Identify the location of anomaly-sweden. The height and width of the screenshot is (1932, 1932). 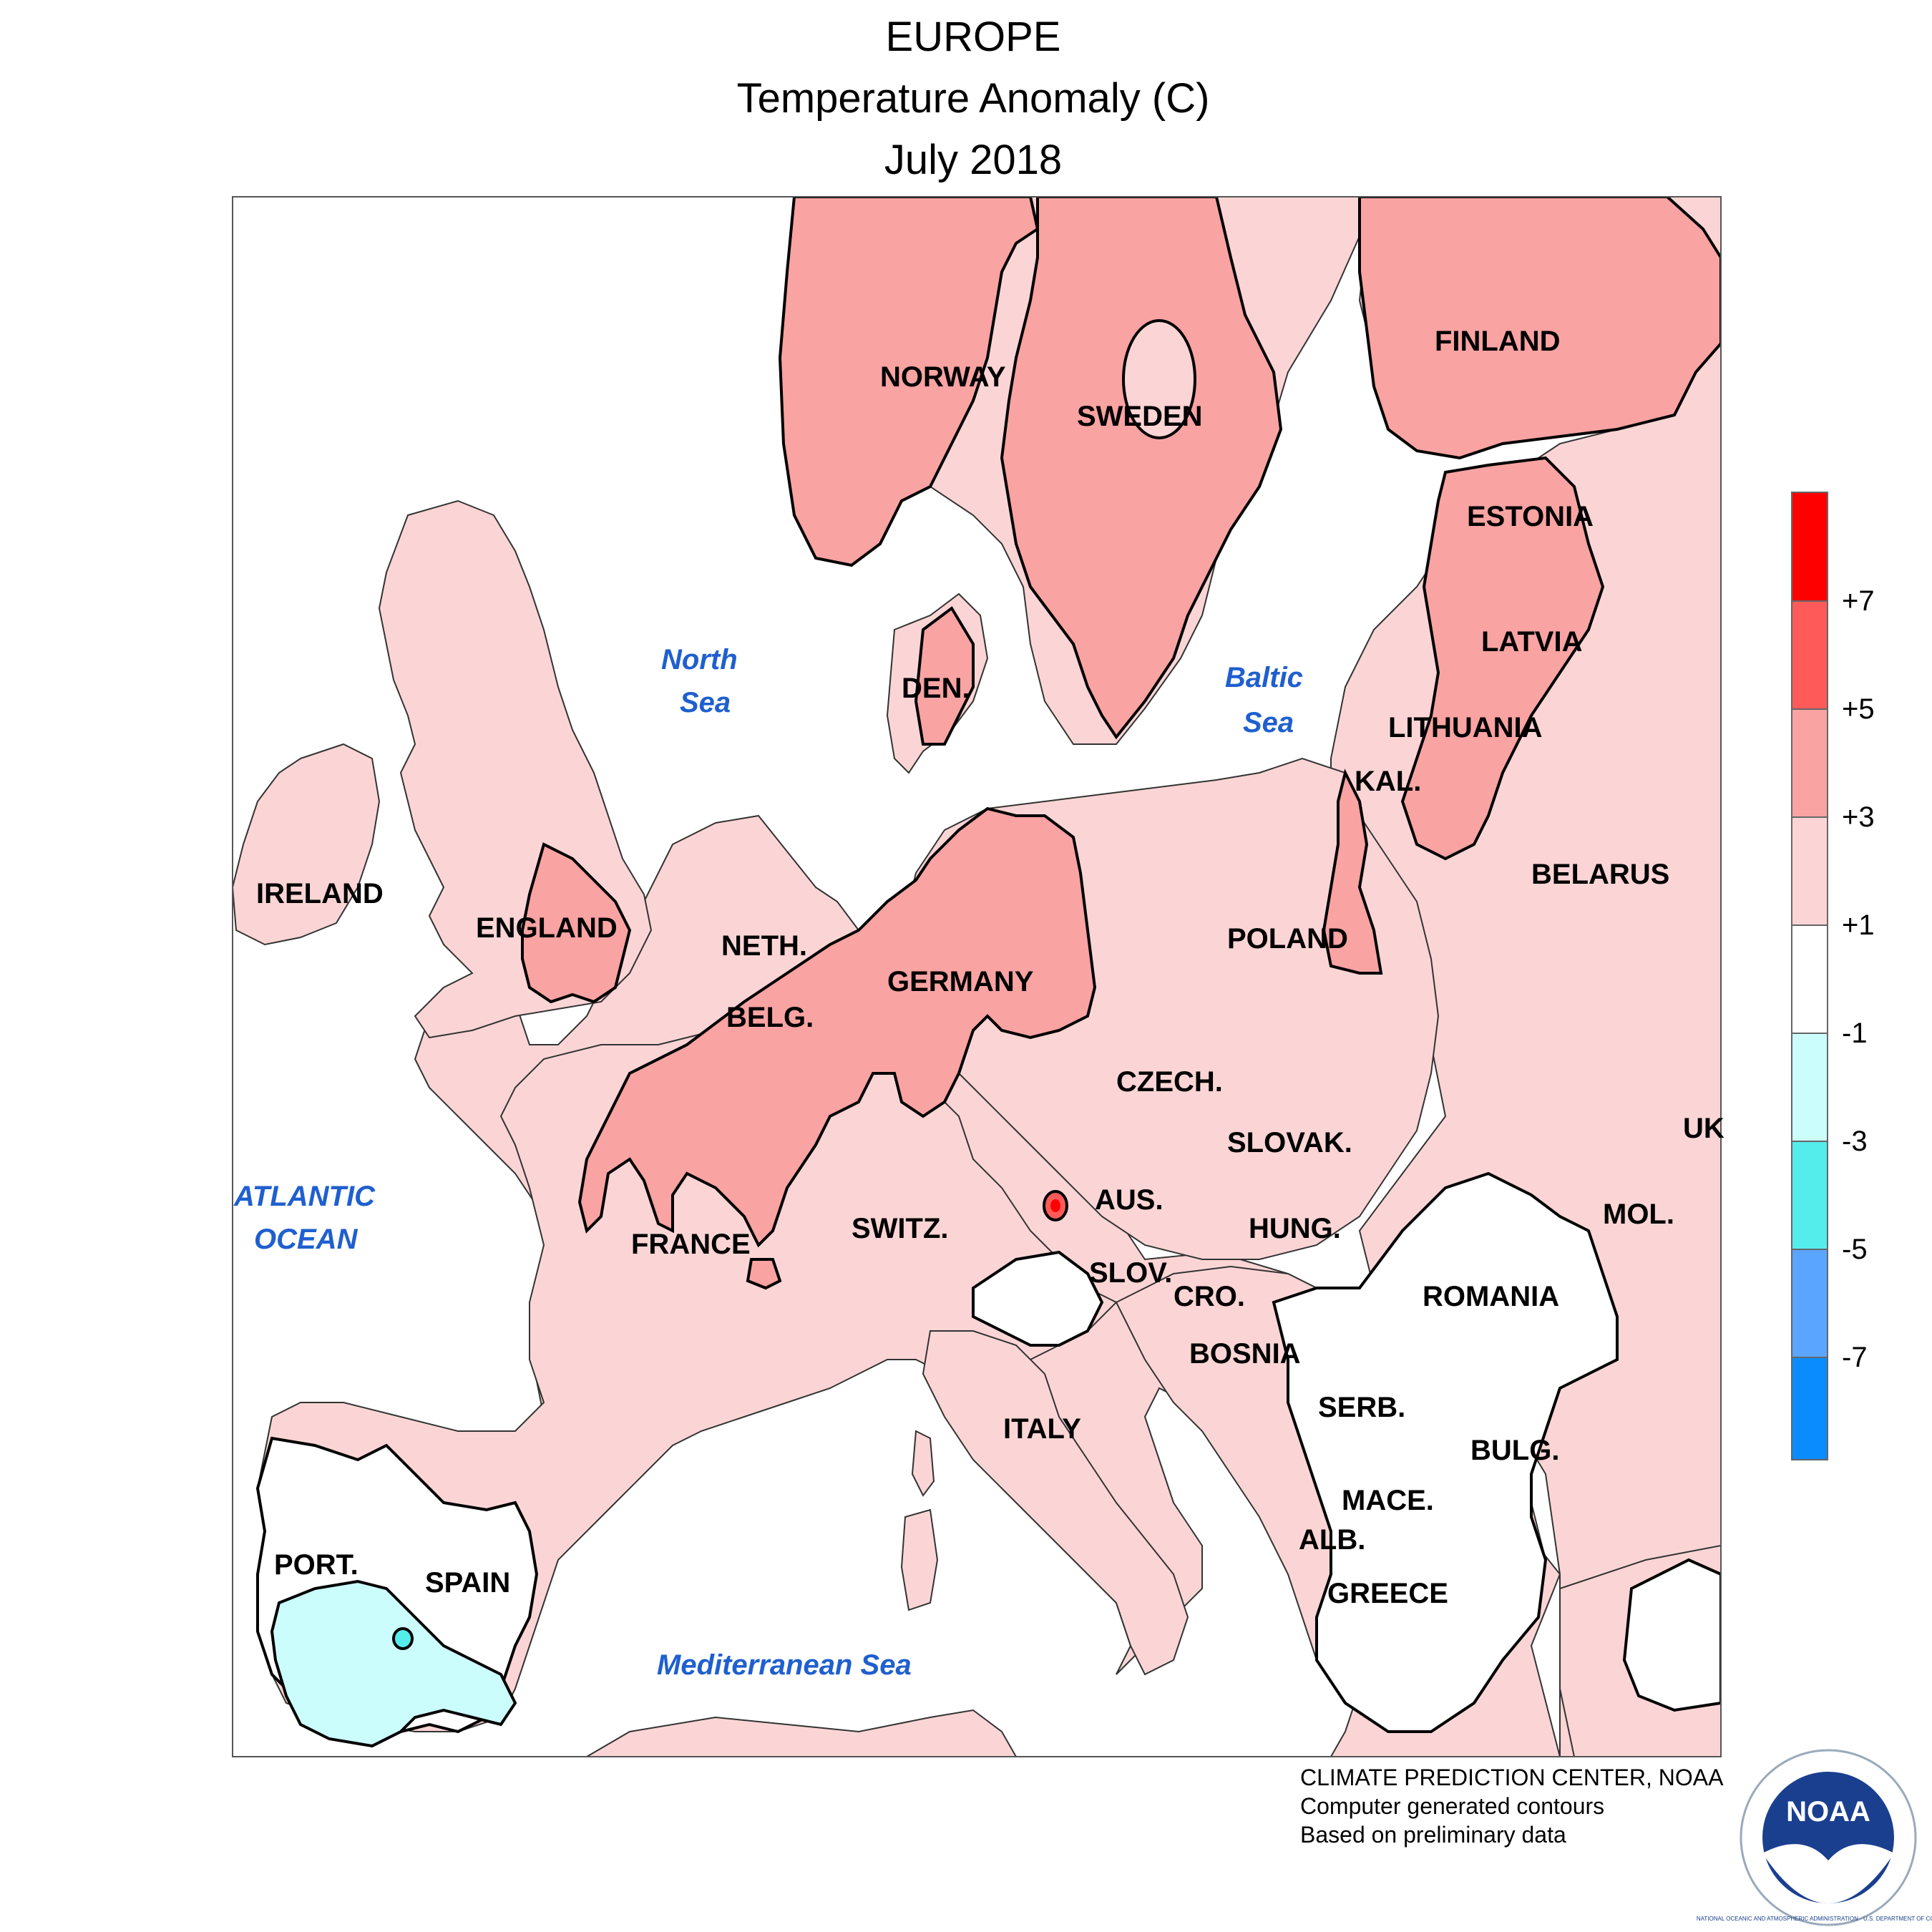
(1141, 468).